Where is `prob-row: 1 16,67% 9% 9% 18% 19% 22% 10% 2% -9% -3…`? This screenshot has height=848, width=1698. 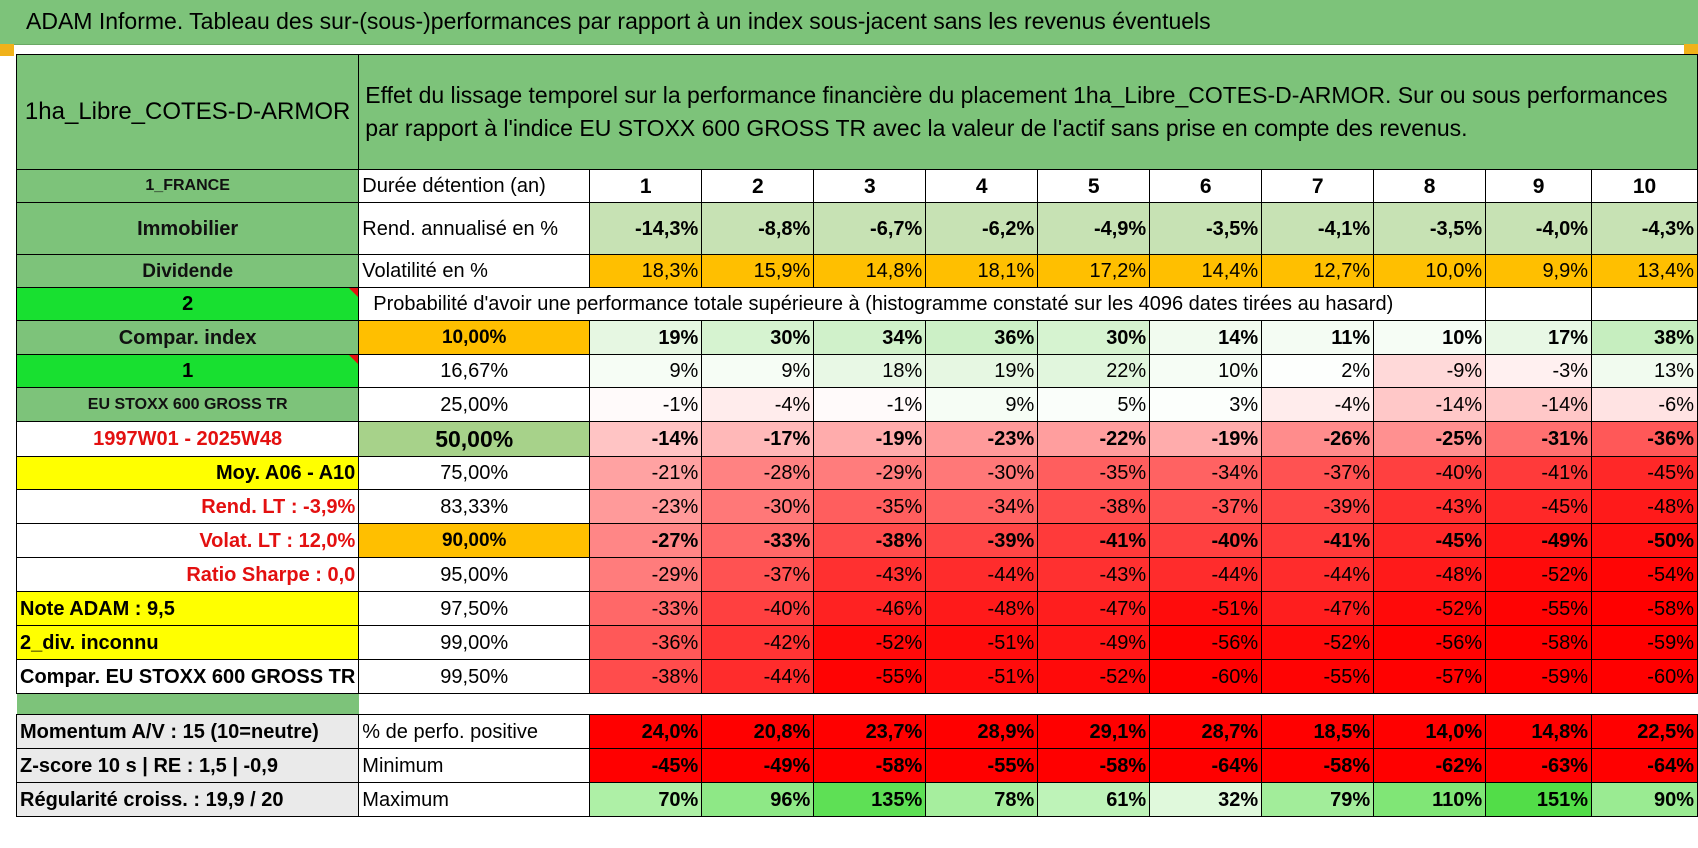
prob-row: 1 16,67% 9% 9% 18% 19% 22% 10% 2% -9% -3… is located at coordinates (856, 371).